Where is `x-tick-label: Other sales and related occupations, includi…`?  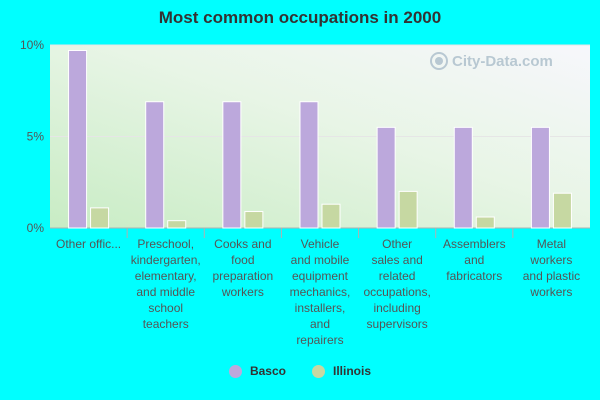
x-tick-label: Other sales and related occupations, includi… is located at coordinates (396, 284).